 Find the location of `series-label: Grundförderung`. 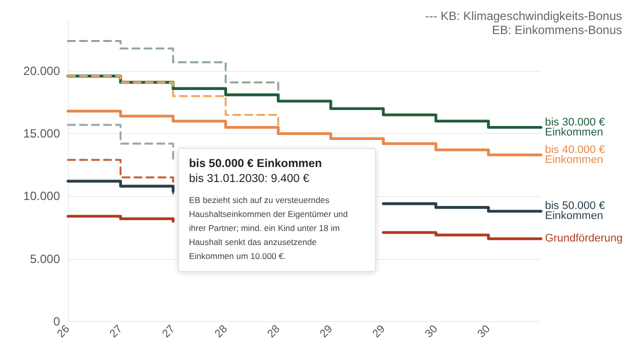

series-label: Grundförderung is located at coordinates (584, 238).